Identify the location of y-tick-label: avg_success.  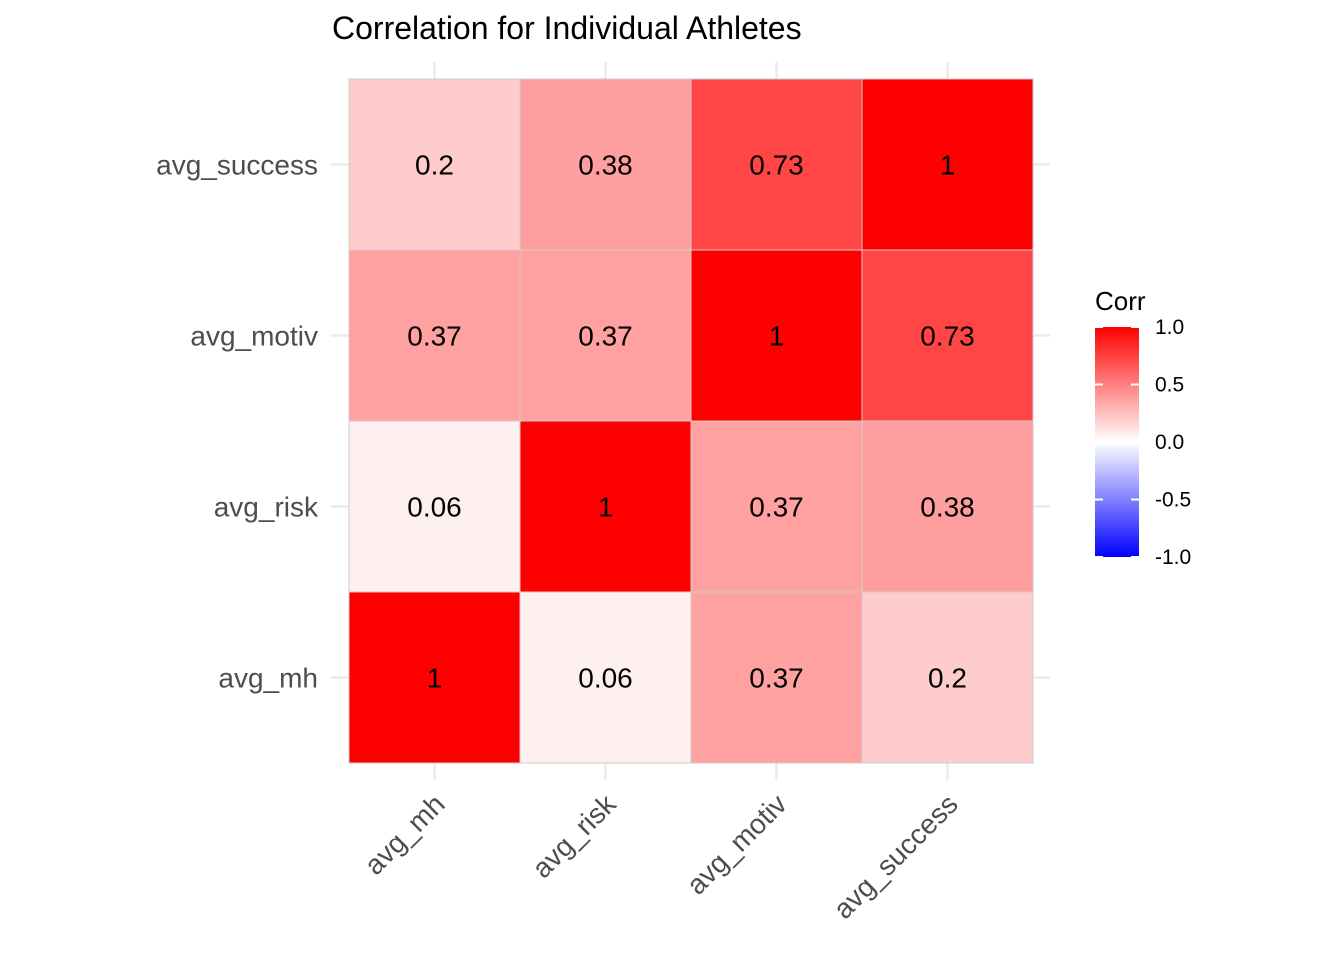
(237, 165).